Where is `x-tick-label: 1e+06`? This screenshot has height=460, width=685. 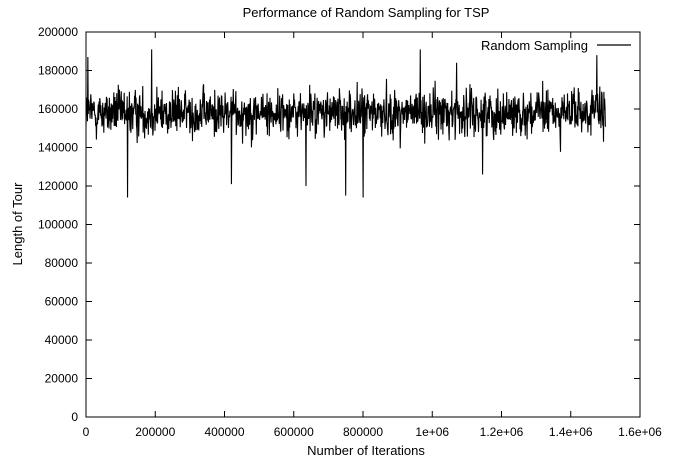 x-tick-label: 1e+06 is located at coordinates (432, 432).